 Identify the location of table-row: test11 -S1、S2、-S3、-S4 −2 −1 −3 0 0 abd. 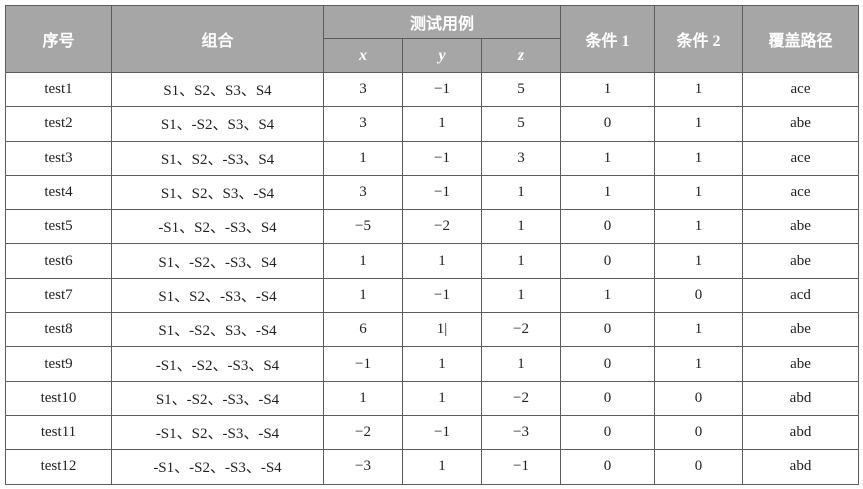
(432, 432).